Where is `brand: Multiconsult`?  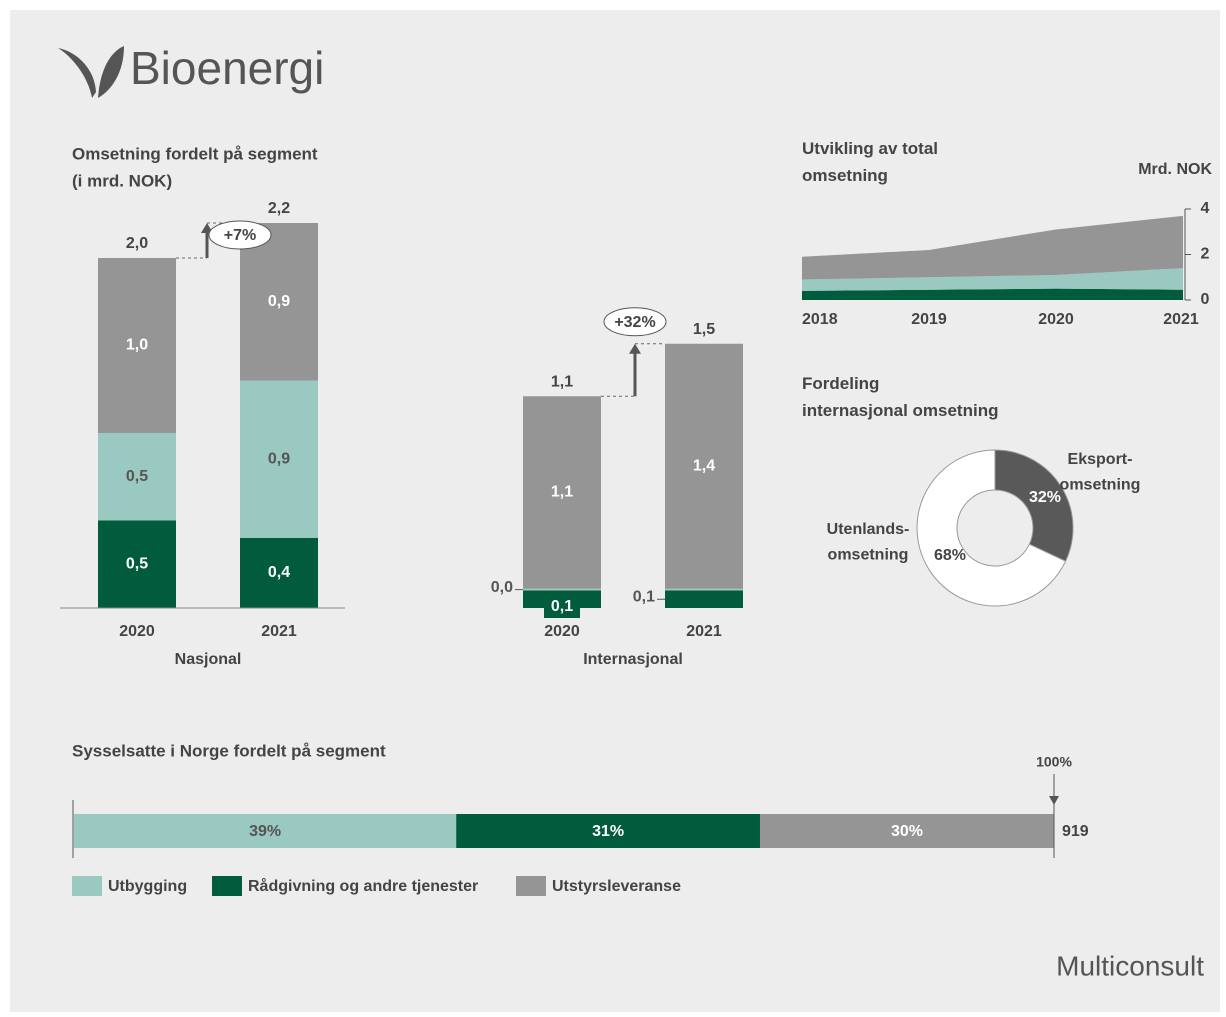 brand: Multiconsult is located at coordinates (1130, 965).